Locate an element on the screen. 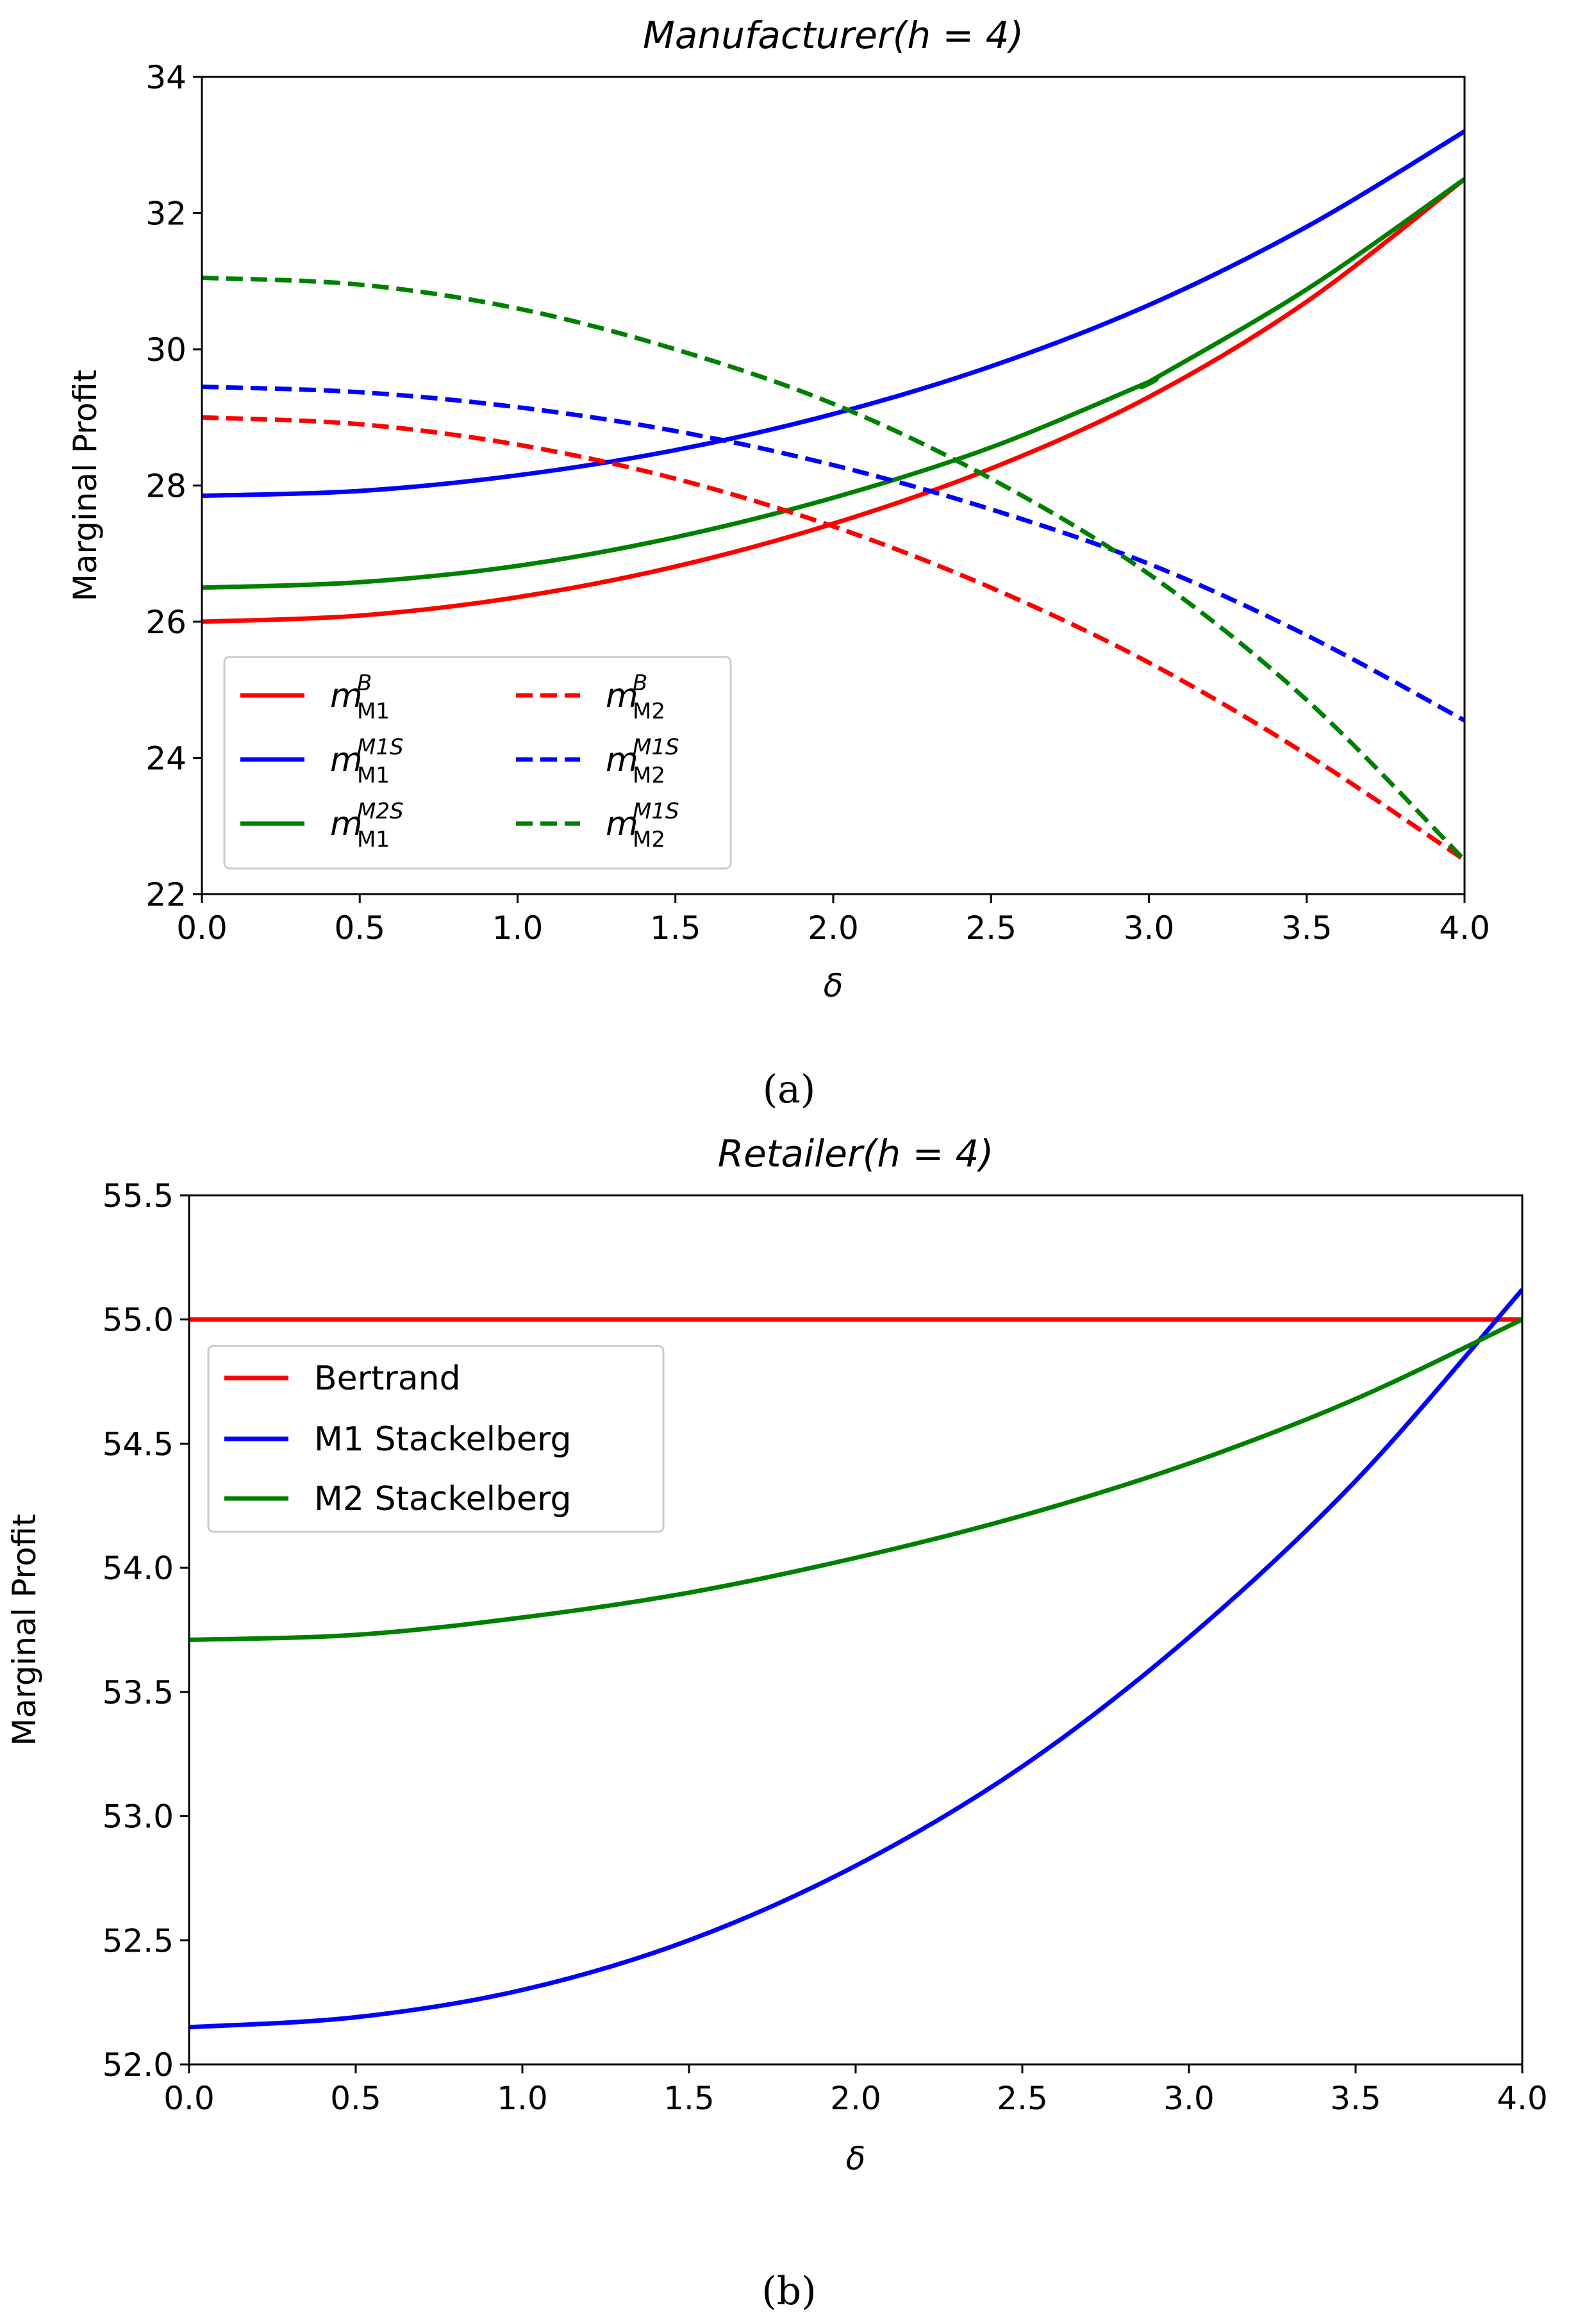 The height and width of the screenshot is (2324, 1578). y-tick-label: 26 is located at coordinates (166, 622).